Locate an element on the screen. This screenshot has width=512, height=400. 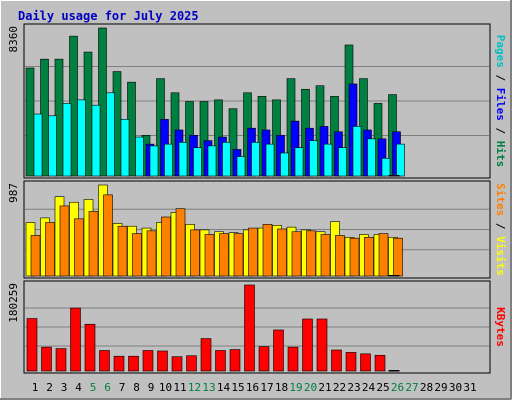
x-label-day-9: 9 is located at coordinates (151, 387).